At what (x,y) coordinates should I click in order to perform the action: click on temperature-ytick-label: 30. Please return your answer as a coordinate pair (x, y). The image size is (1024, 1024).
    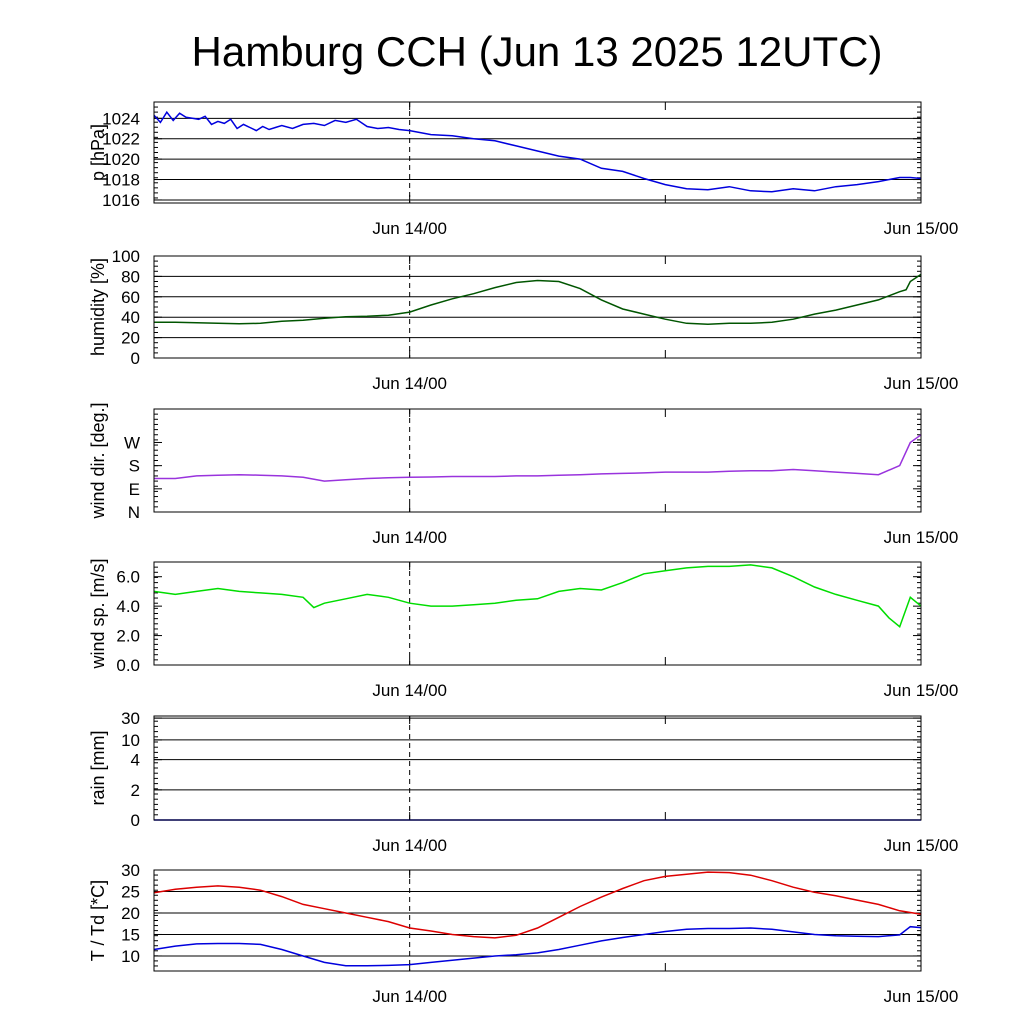
    Looking at the image, I should click on (130, 870).